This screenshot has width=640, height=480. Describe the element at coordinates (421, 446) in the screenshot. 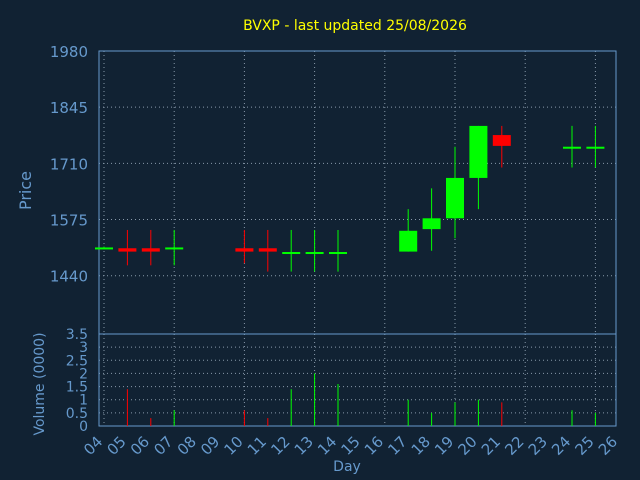

I see `day-tick-label: 18` at that location.